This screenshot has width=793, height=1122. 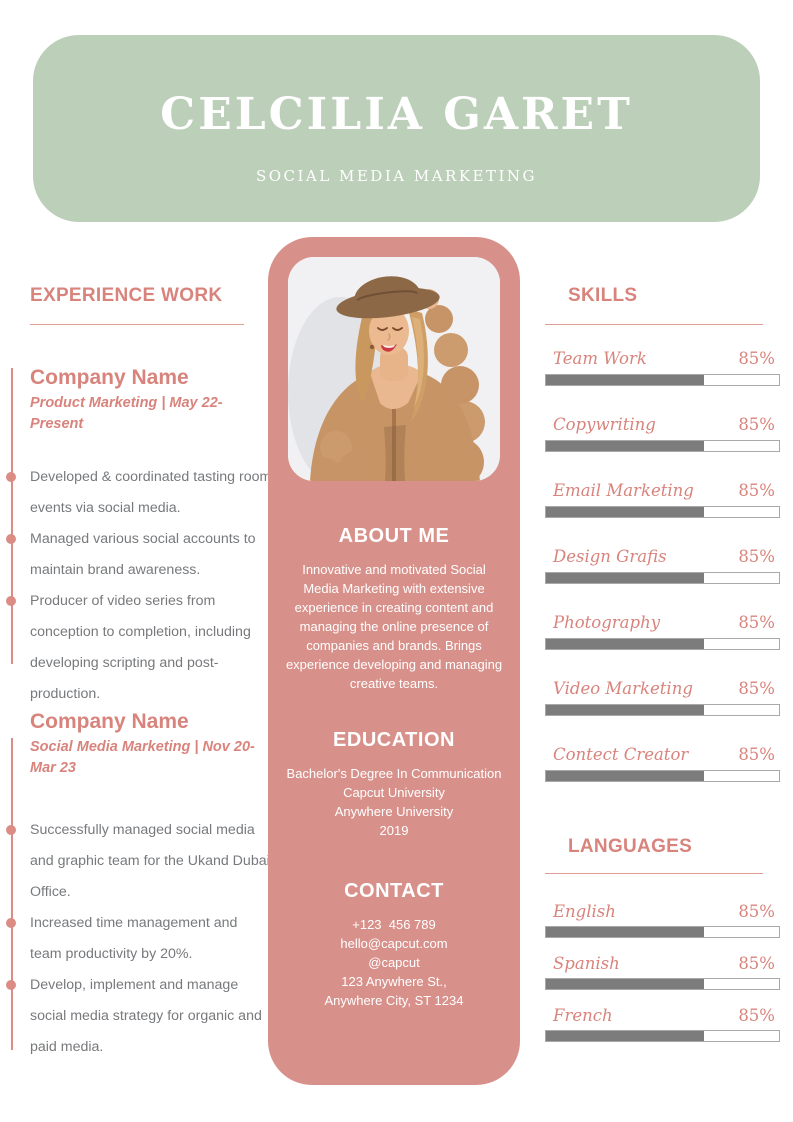 I want to click on skill-label: Video Marketing, so click(x=623, y=688).